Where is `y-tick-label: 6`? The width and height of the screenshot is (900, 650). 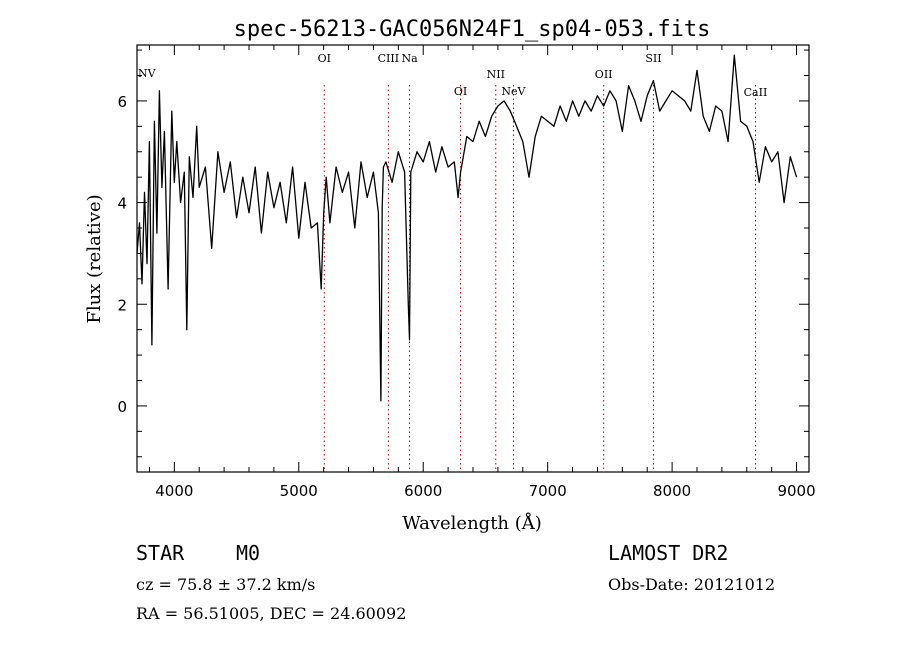
y-tick-label: 6 is located at coordinates (122, 102).